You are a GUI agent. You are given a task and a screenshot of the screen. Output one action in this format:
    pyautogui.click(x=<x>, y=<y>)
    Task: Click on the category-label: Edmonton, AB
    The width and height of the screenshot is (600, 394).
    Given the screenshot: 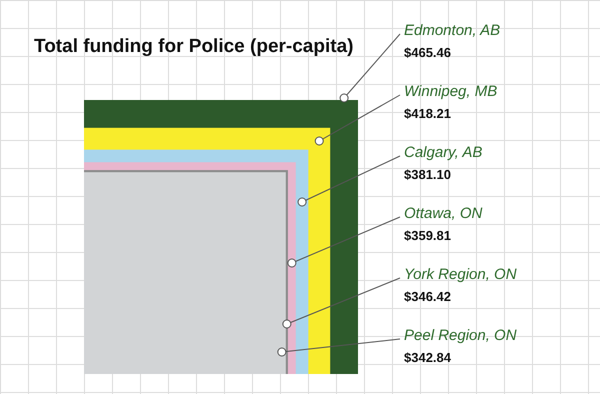 What is the action you would take?
    pyautogui.click(x=452, y=30)
    